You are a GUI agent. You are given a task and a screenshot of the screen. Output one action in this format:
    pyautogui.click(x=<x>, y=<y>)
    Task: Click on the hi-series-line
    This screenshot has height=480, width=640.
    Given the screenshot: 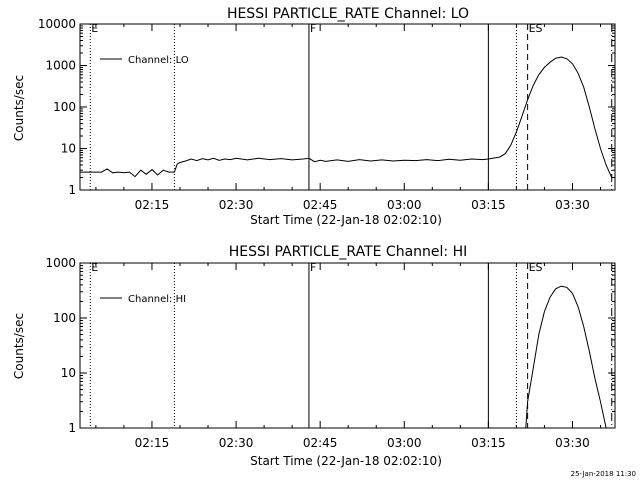 What is the action you would take?
    pyautogui.click(x=566, y=357)
    